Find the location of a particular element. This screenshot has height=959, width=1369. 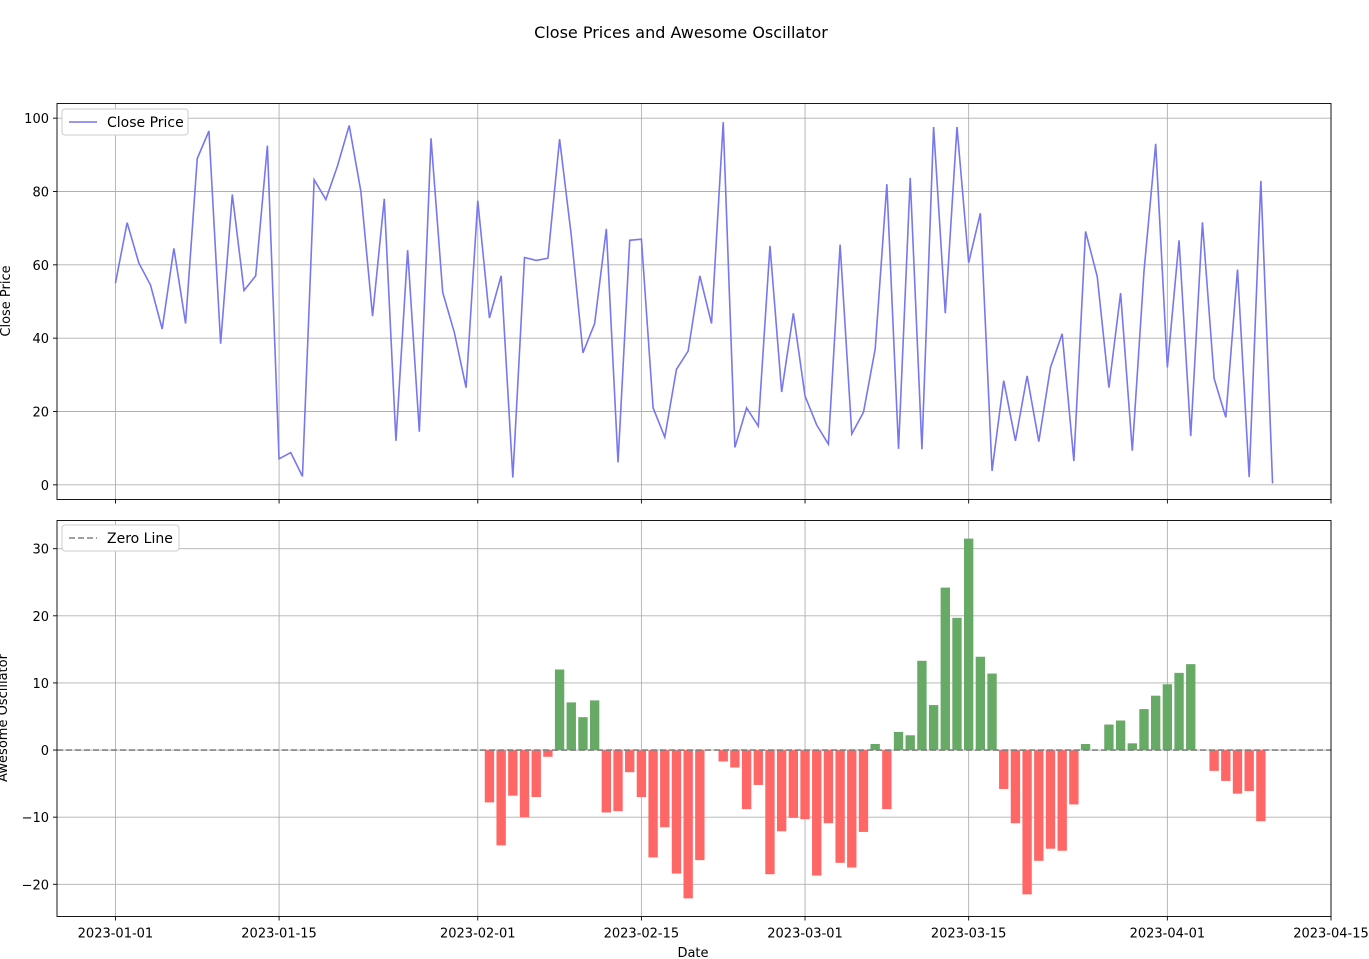

price-y-tick-label: 40 is located at coordinates (40, 339).